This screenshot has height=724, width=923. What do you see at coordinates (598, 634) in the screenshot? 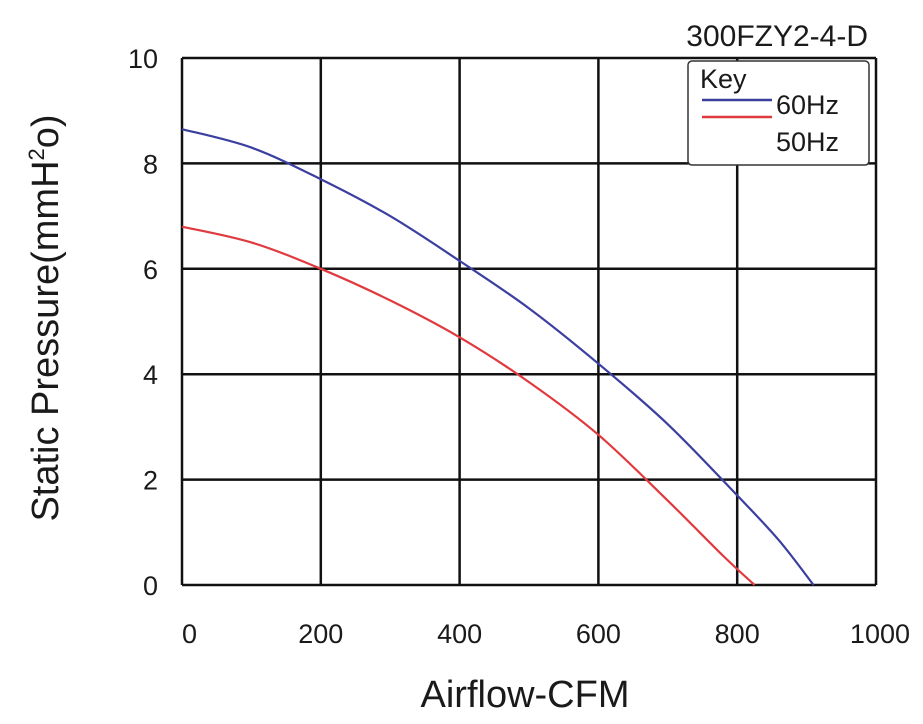
I see `x-tick-label: 600` at bounding box center [598, 634].